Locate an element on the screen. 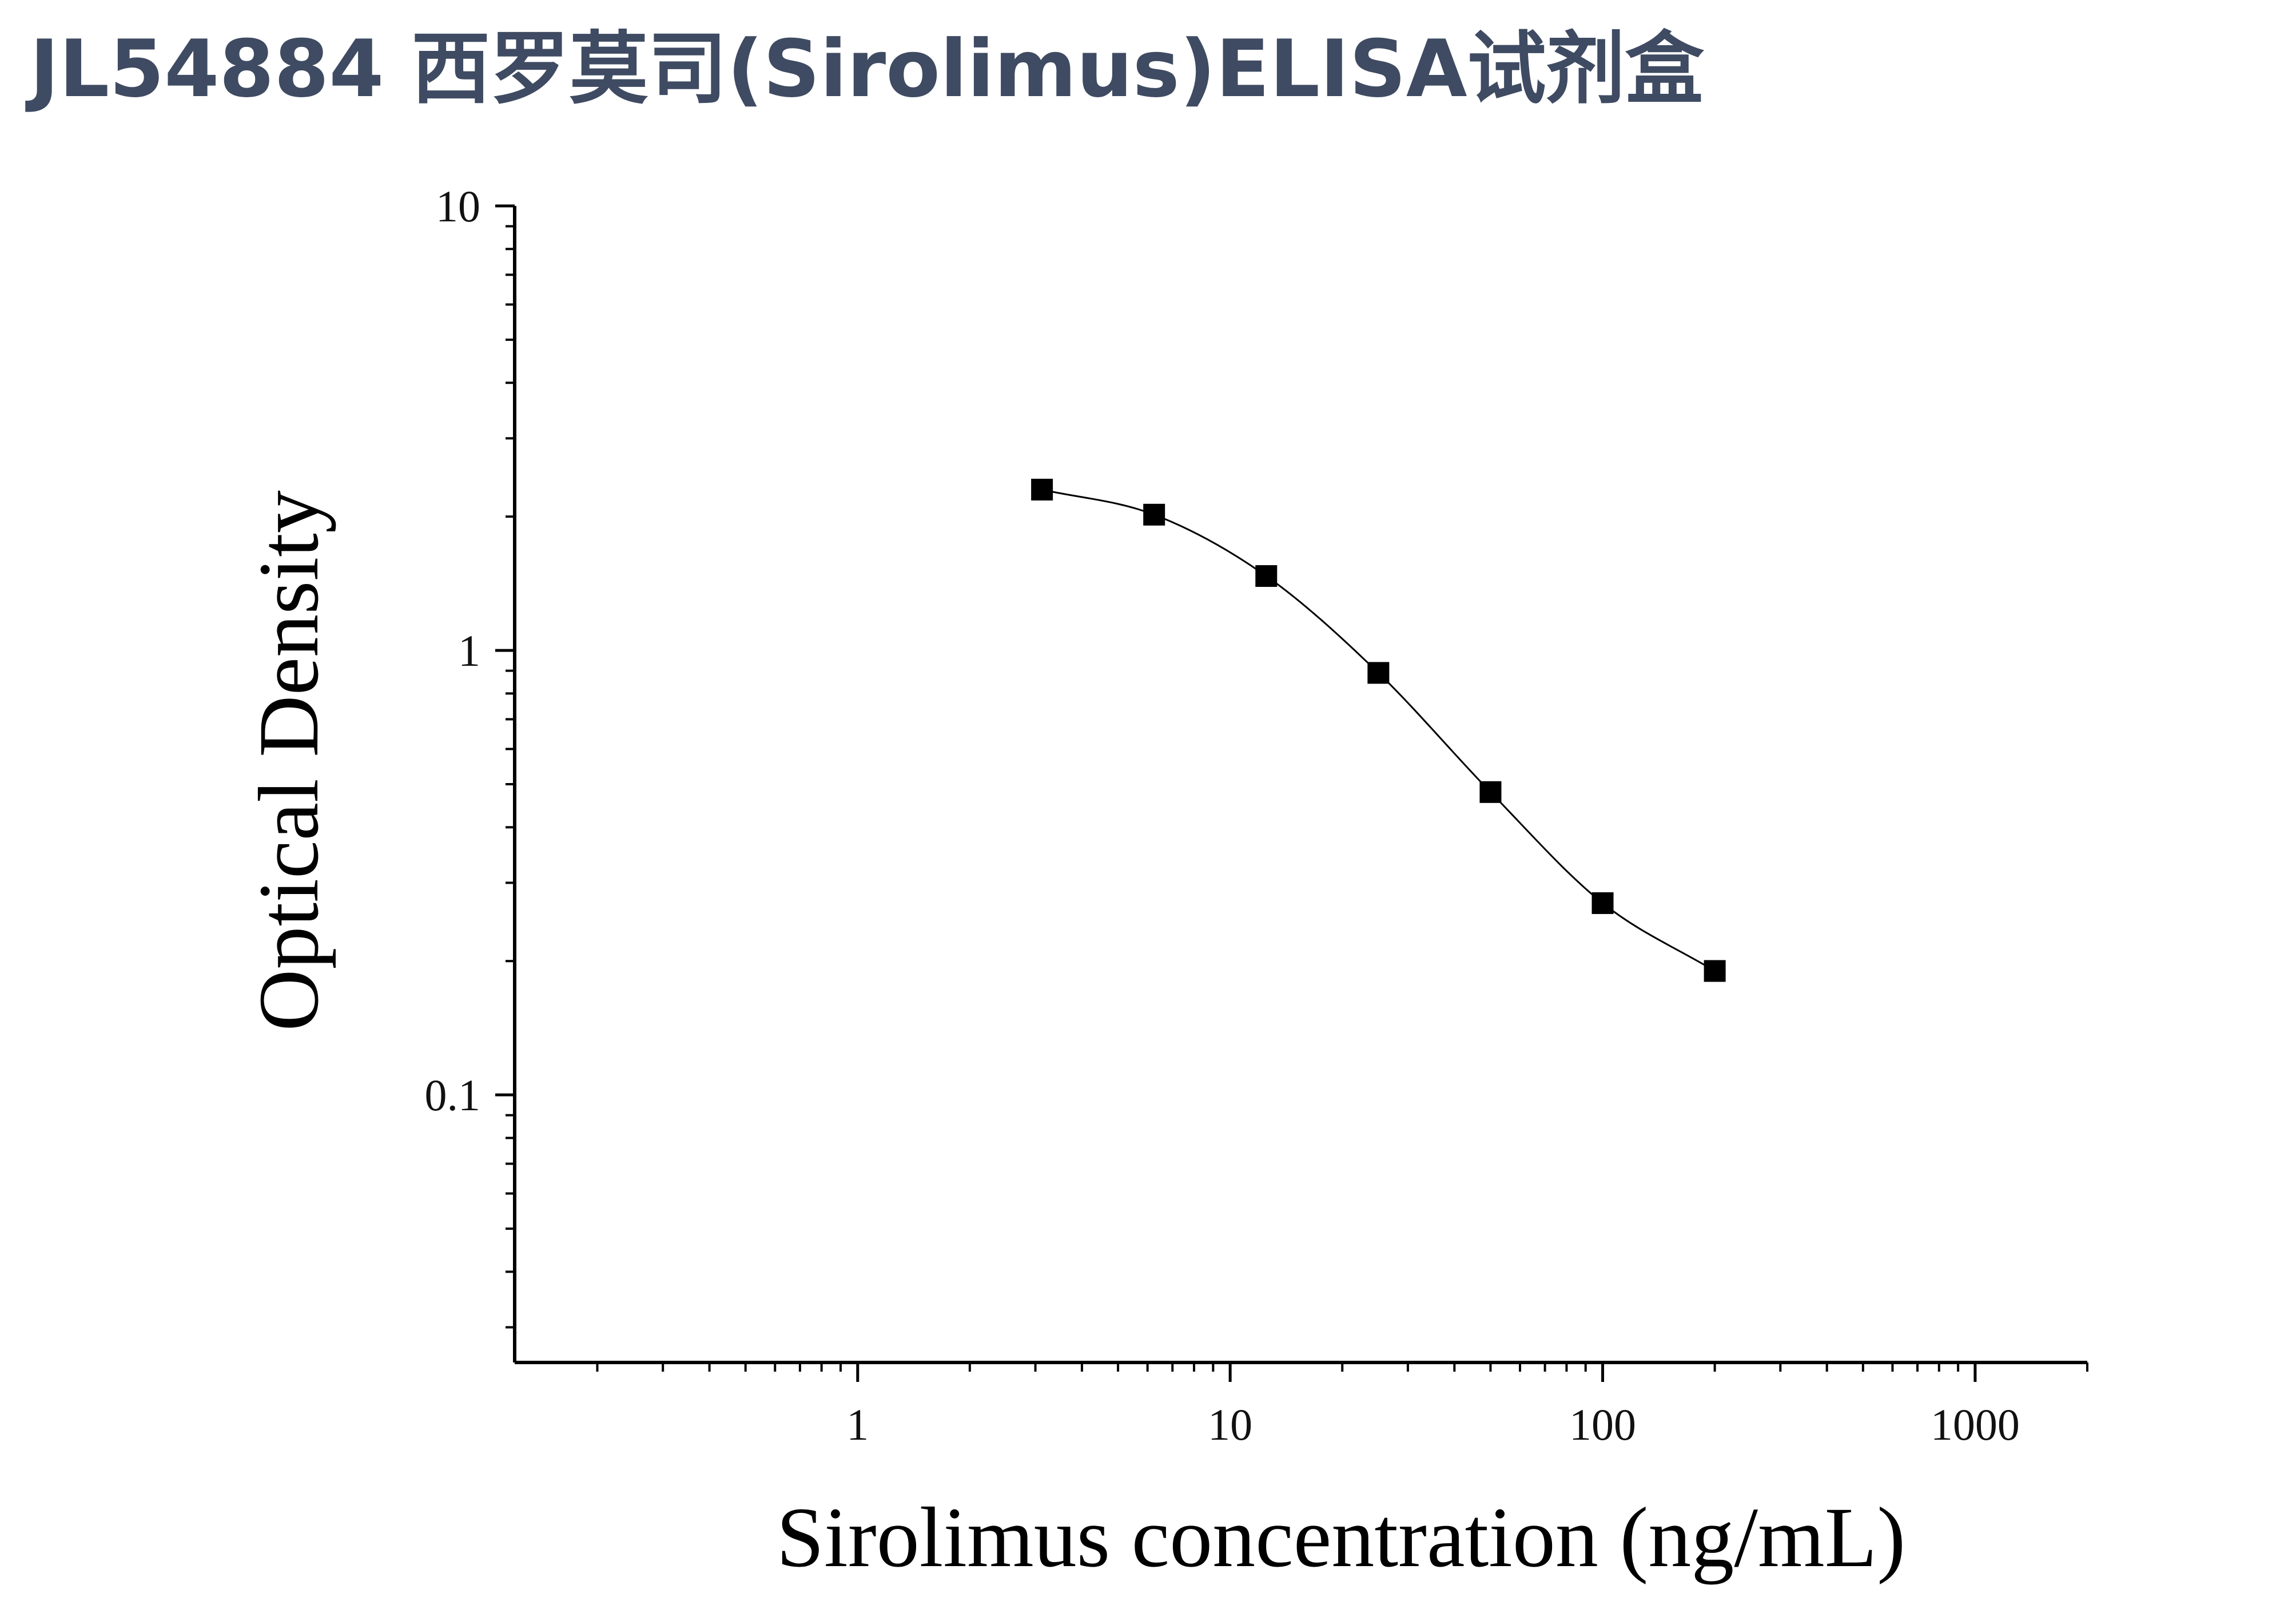 This screenshot has height=1605, width=2296. data-points is located at coordinates (1378, 730).